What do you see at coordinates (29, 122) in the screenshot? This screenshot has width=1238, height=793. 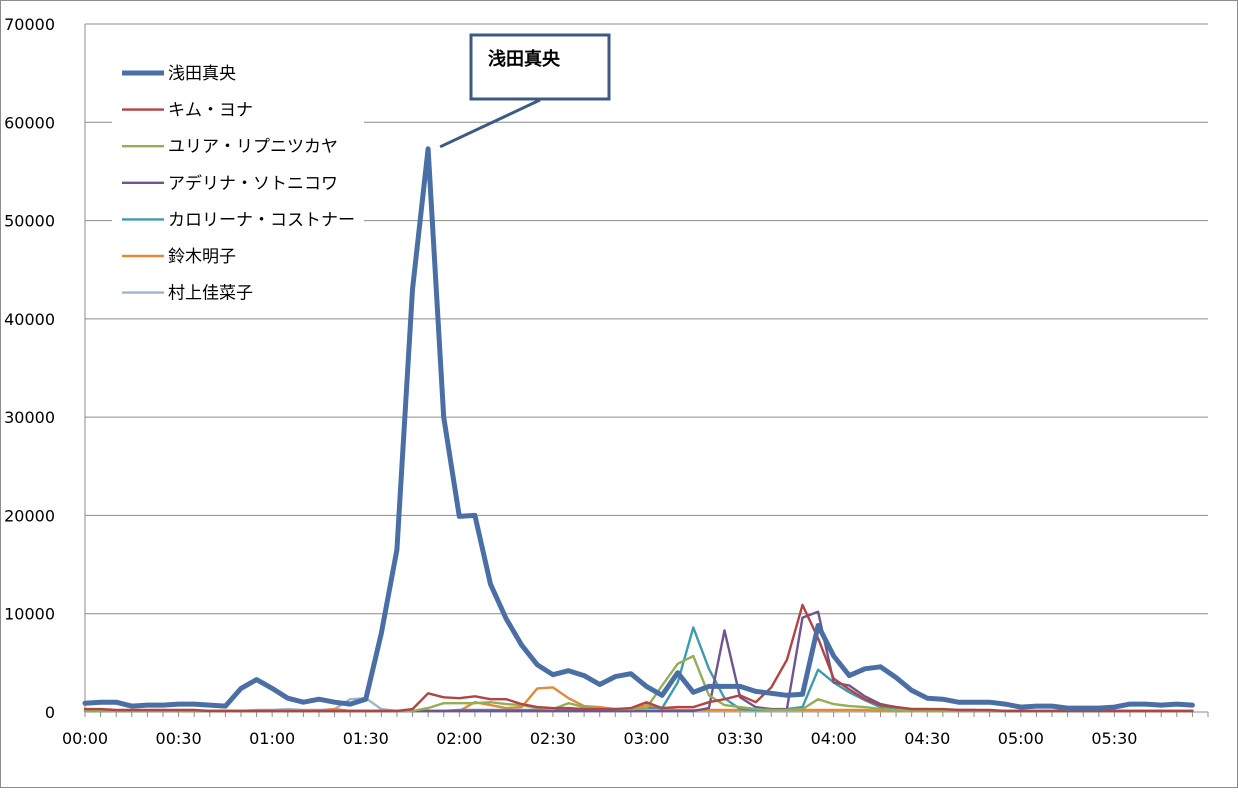 I see `y-tick-label: 60000` at bounding box center [29, 122].